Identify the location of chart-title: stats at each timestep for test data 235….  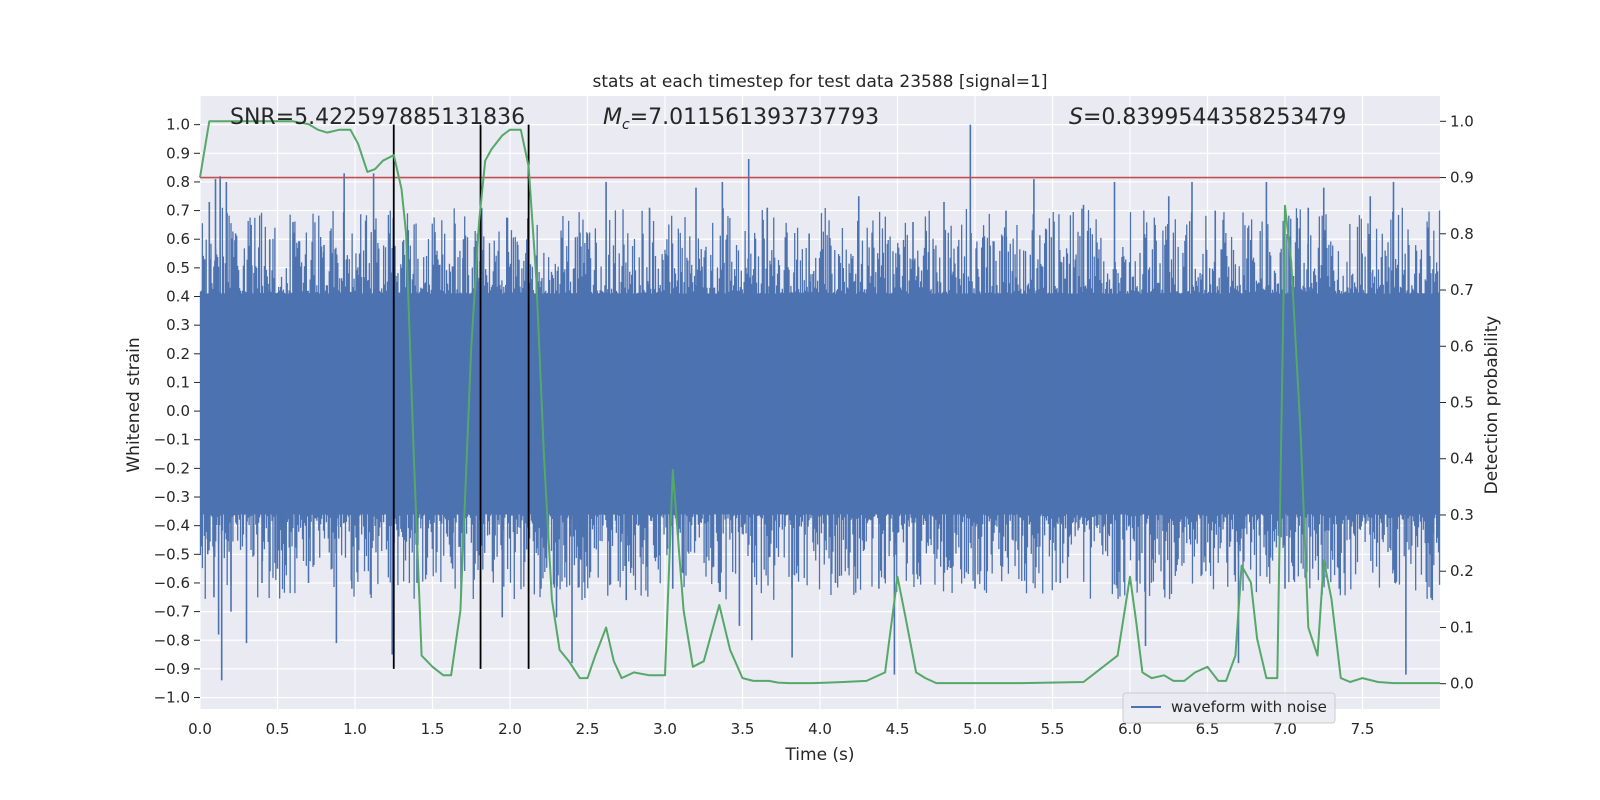
(820, 82).